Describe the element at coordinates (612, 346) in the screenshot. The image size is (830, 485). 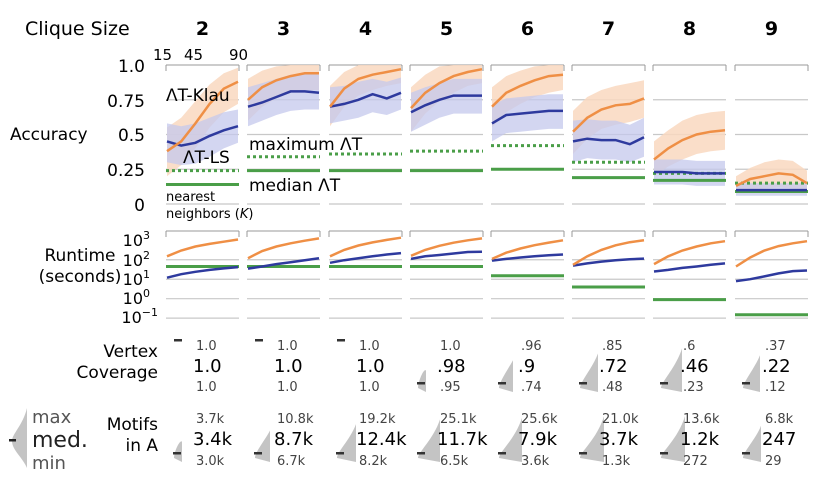
I see `vc-max-value: .85` at that location.